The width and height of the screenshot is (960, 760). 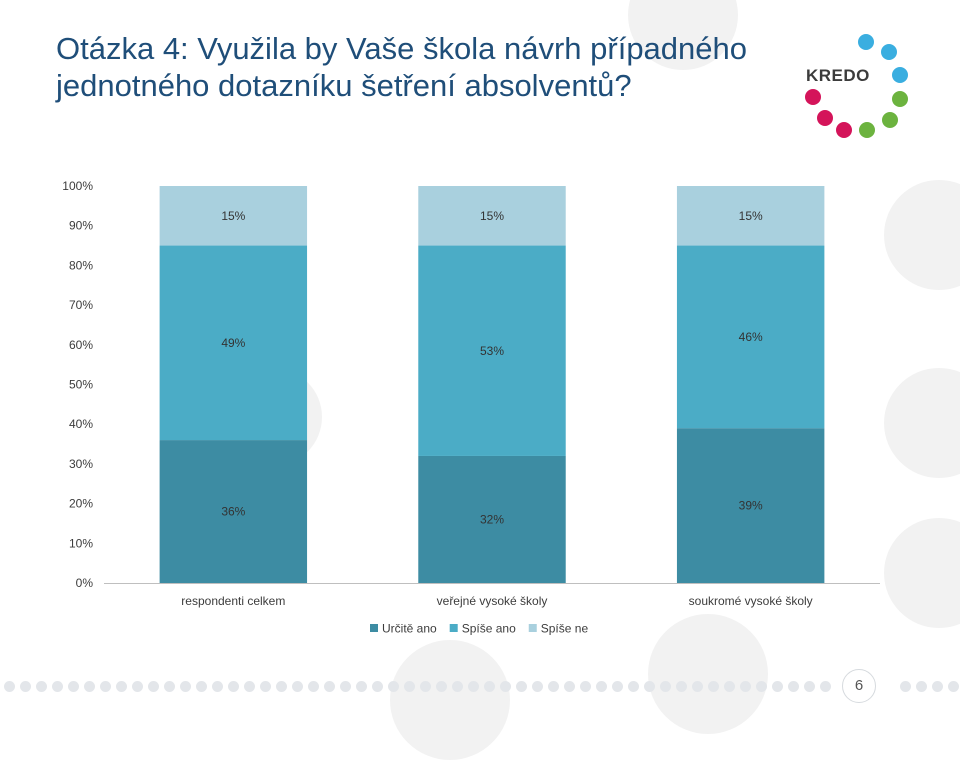 What do you see at coordinates (859, 686) in the screenshot?
I see `page-number: 6` at bounding box center [859, 686].